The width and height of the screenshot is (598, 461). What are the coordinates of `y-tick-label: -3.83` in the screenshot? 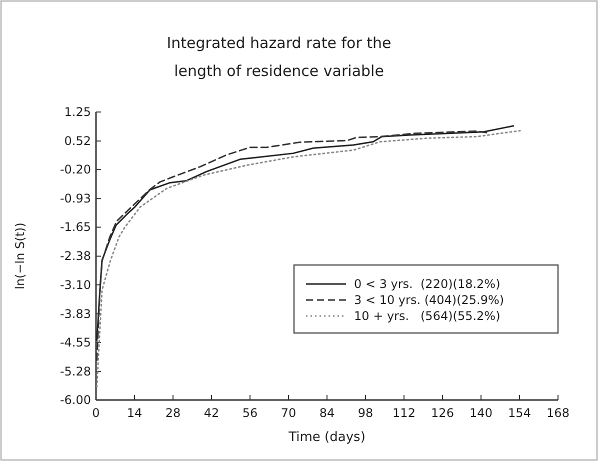 It's located at (75, 313).